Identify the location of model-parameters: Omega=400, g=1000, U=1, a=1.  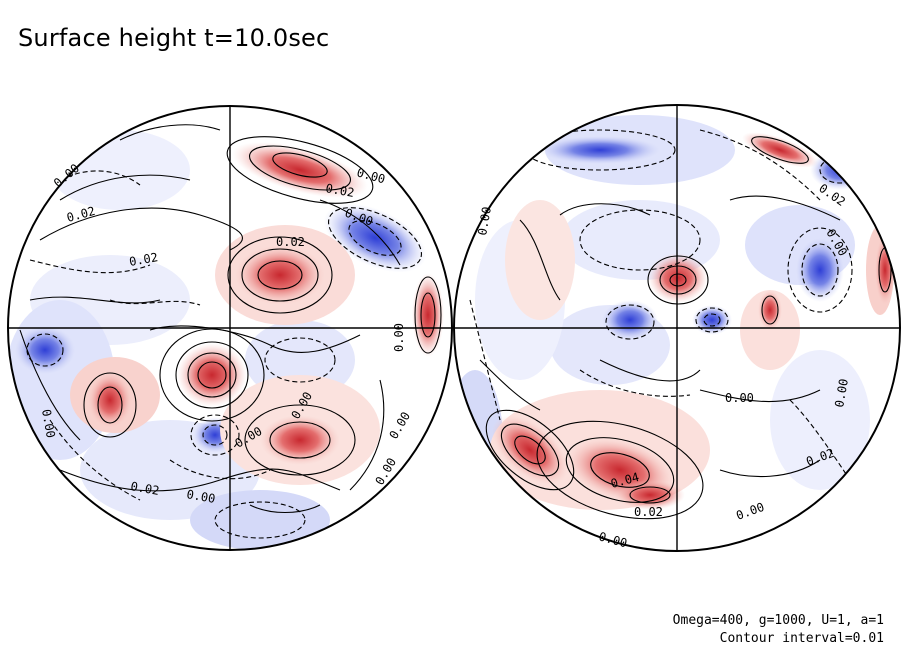
(778, 620).